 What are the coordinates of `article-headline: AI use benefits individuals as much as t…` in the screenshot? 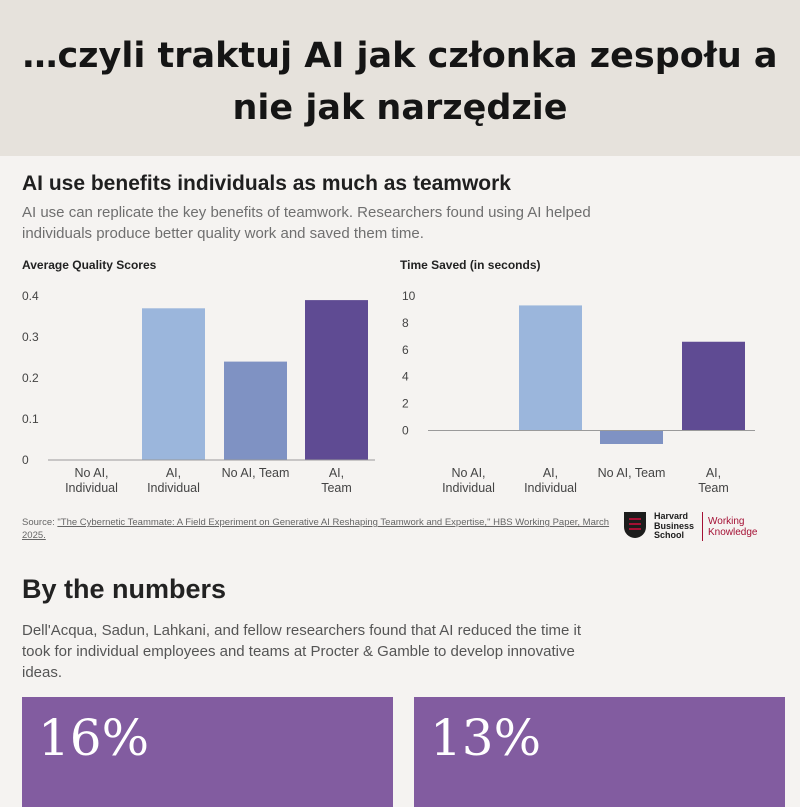 It's located at (266, 183).